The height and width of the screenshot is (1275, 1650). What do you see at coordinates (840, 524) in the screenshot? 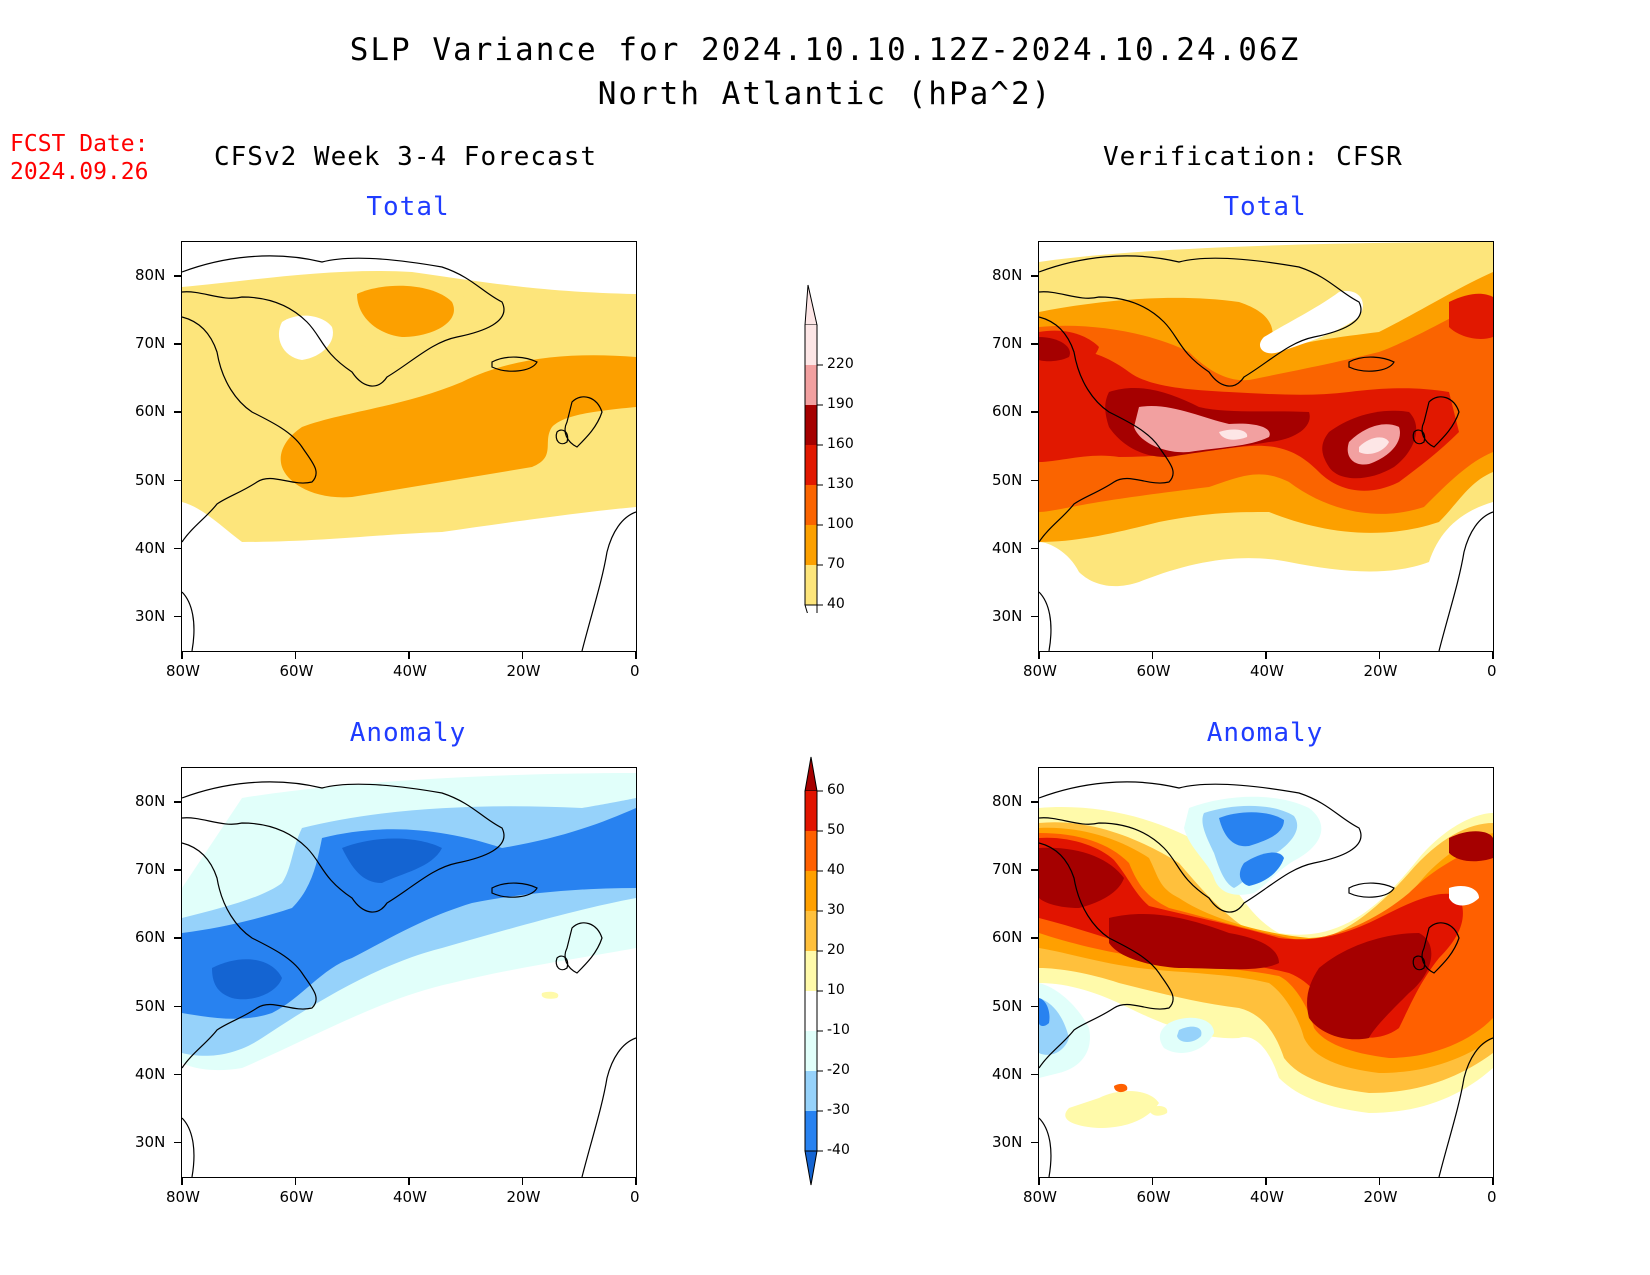
I see `colorbar-tick-label: 100` at bounding box center [840, 524].